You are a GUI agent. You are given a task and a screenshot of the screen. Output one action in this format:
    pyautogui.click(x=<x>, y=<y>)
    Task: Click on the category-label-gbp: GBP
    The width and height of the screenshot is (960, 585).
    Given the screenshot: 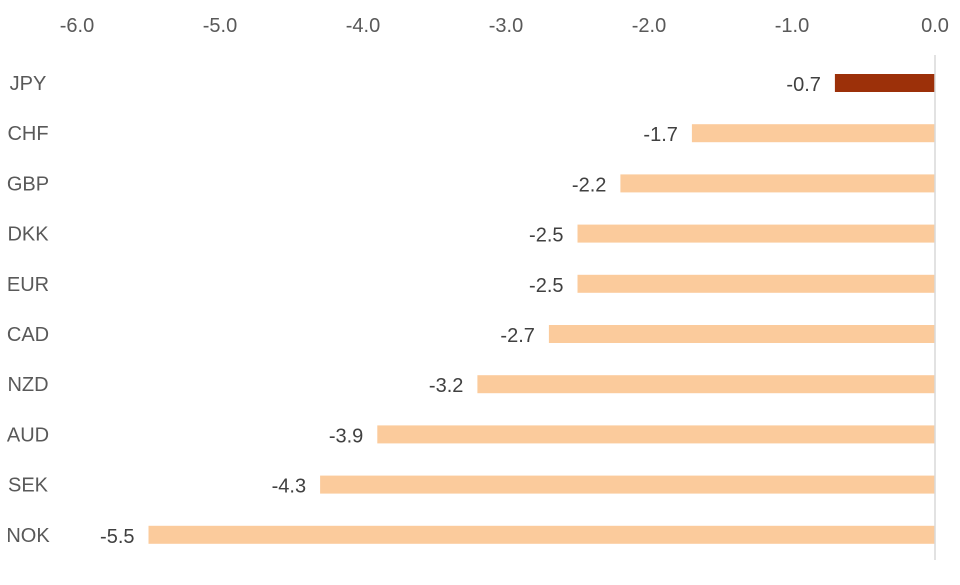 What is the action you would take?
    pyautogui.click(x=28, y=184)
    